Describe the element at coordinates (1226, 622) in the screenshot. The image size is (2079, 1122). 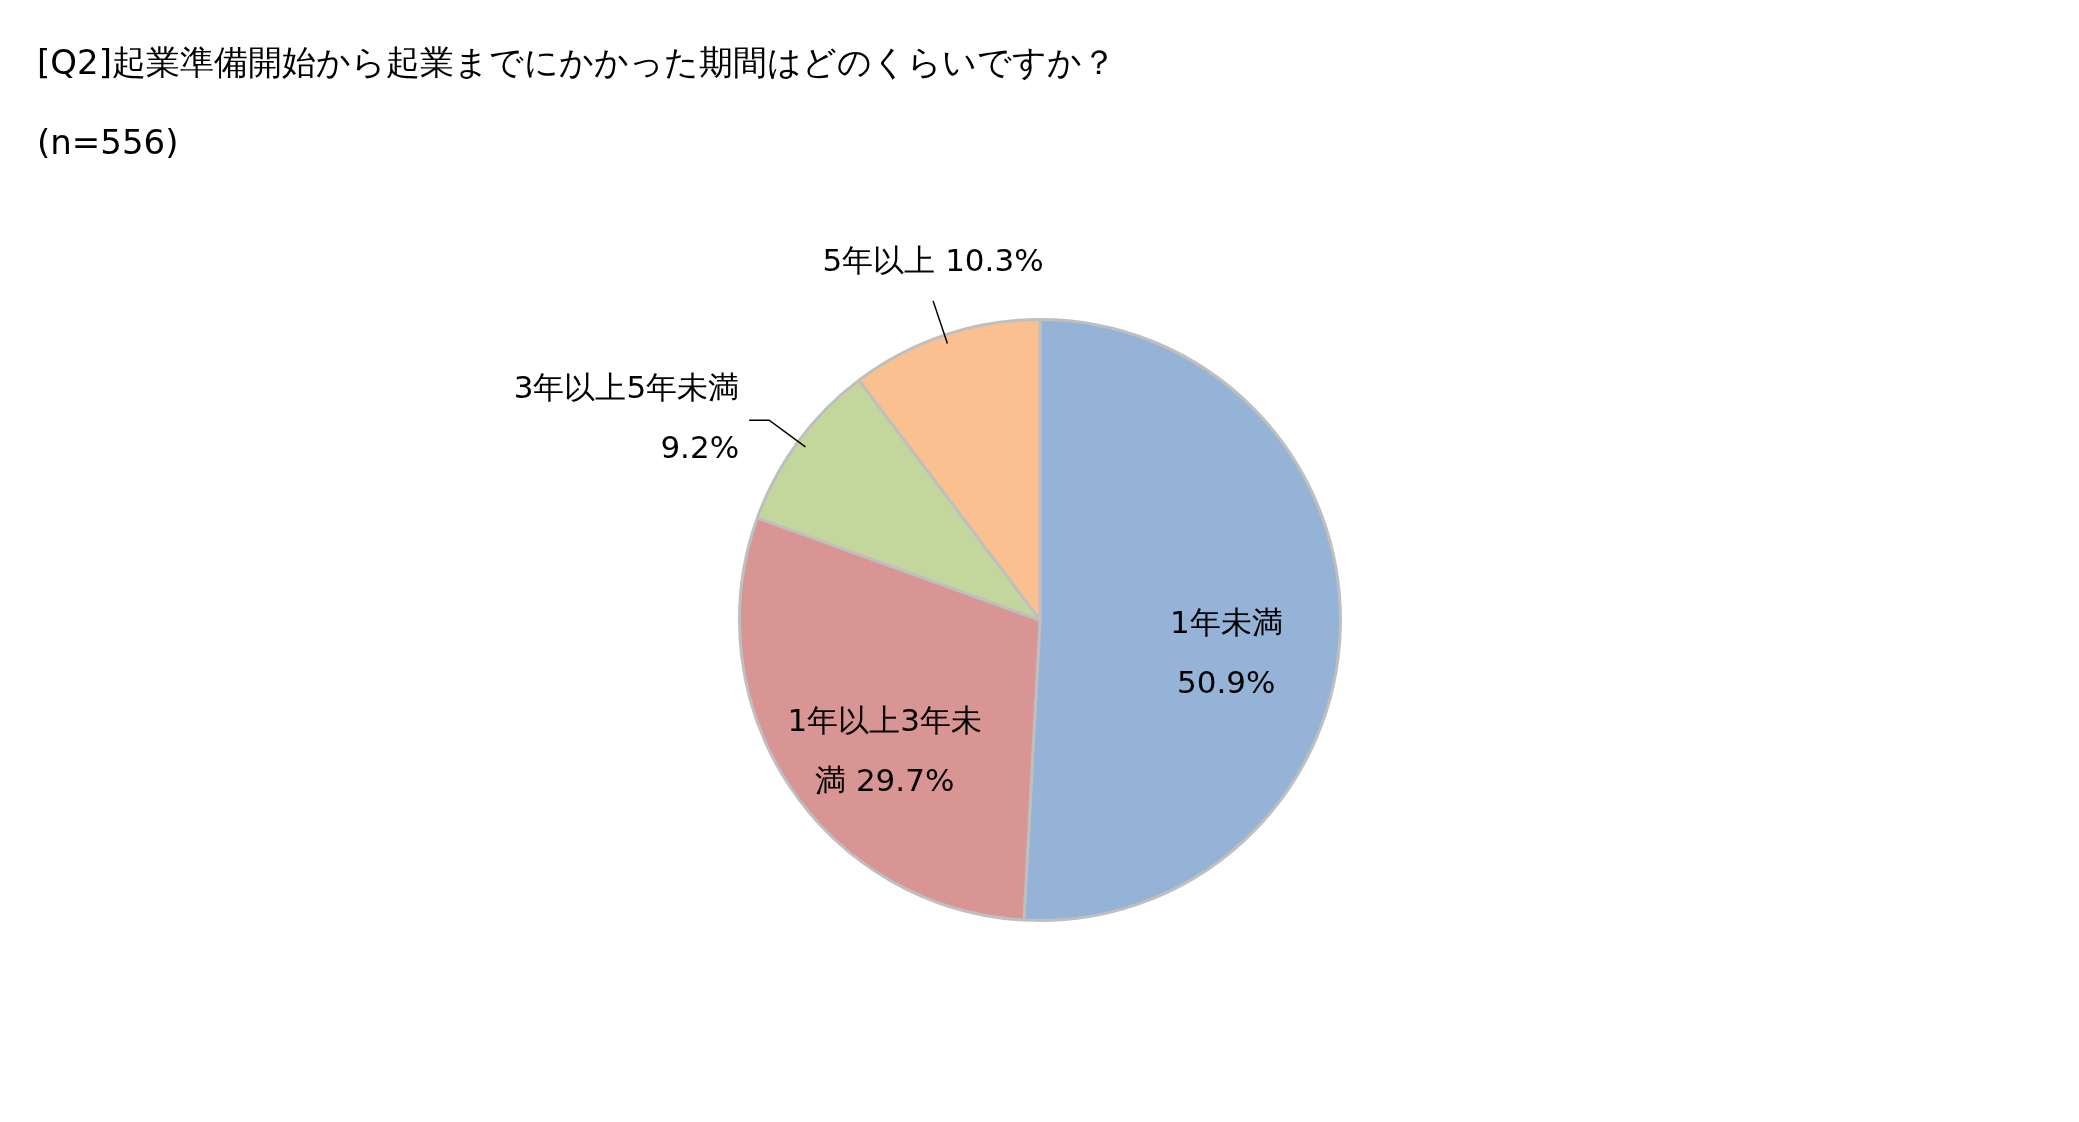
I see `slice-label: 1年未満` at that location.